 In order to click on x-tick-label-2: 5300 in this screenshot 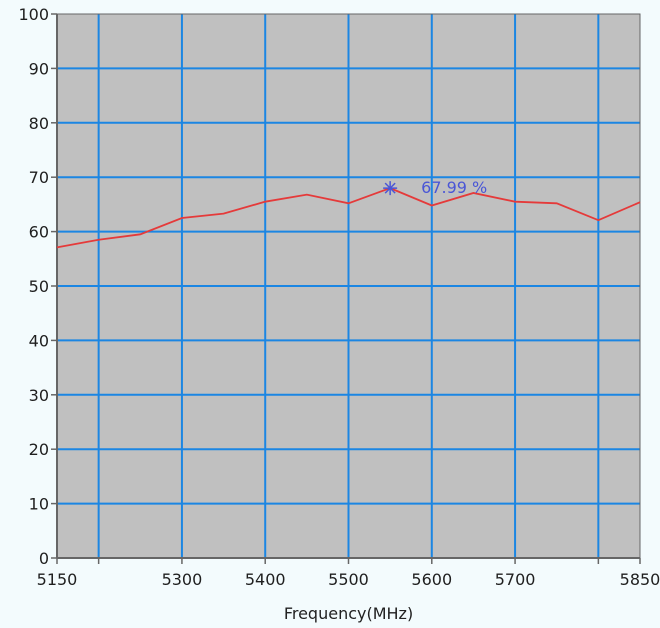, I will do `click(182, 579)`.